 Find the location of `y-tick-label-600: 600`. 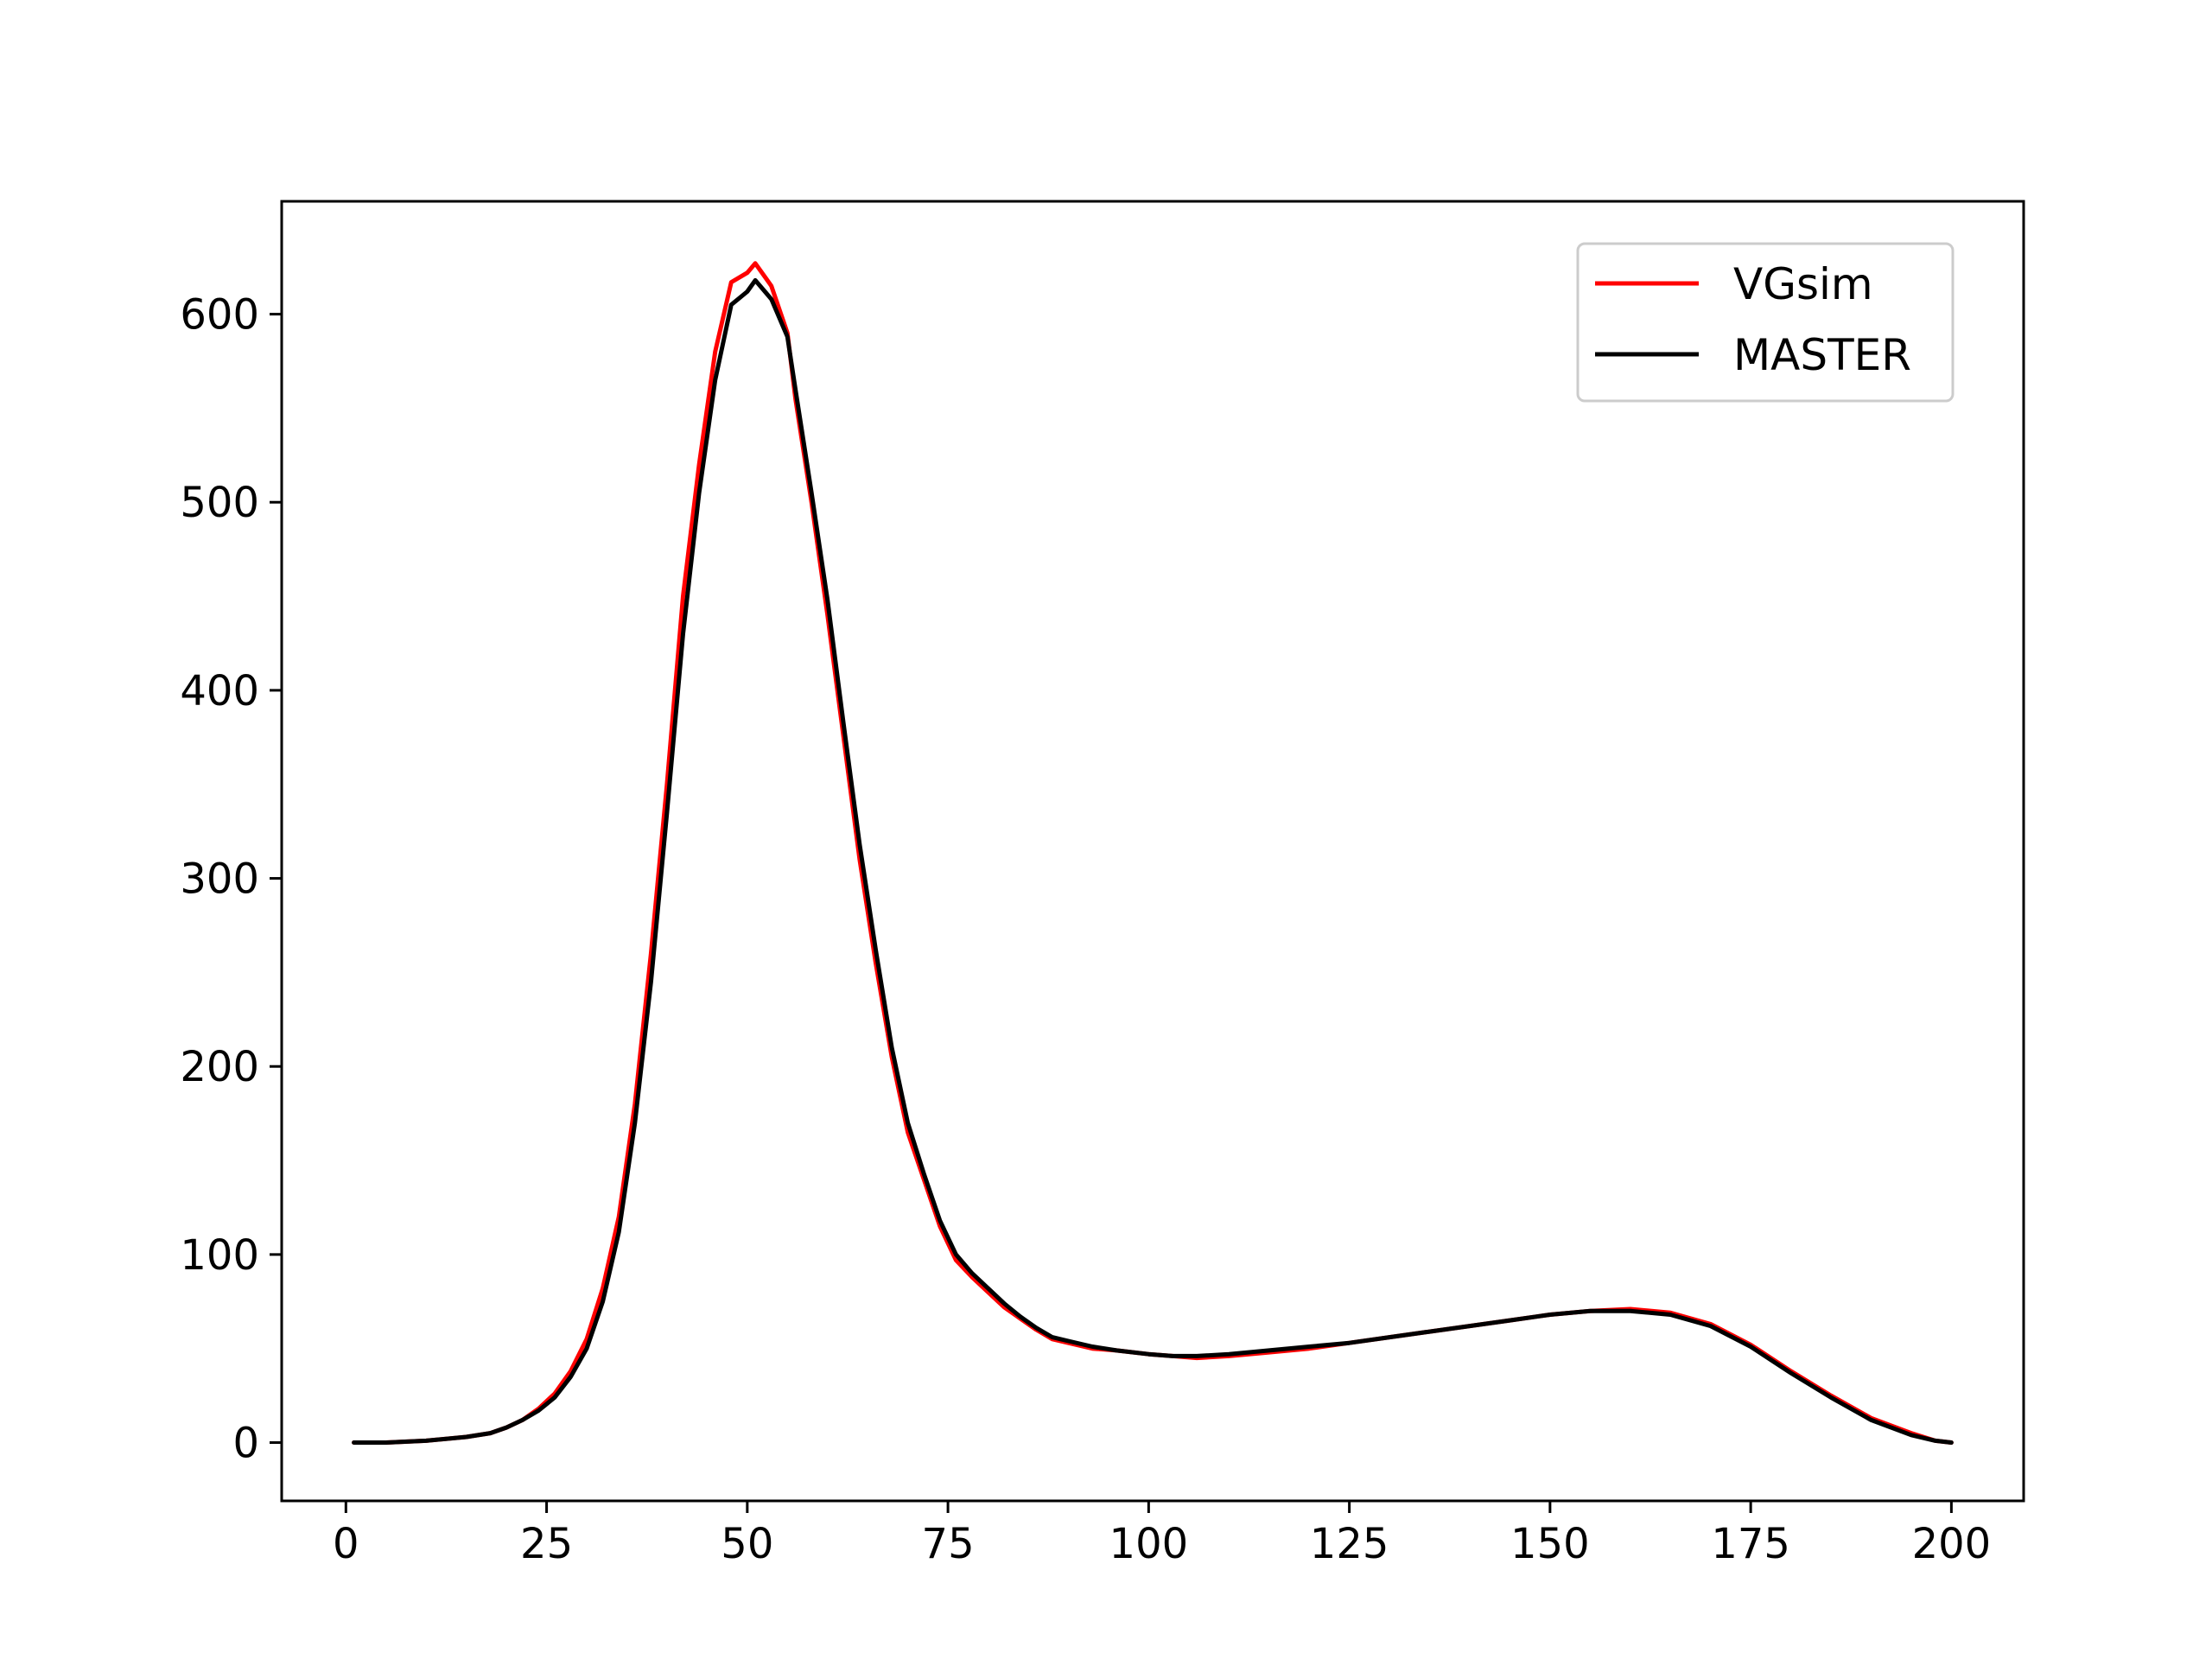

y-tick-label-600: 600 is located at coordinates (219, 315).